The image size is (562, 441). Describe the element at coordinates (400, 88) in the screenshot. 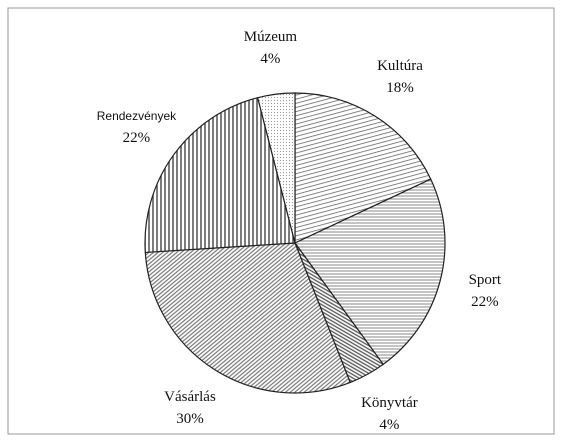

I see `slice-value-label: 18%` at that location.